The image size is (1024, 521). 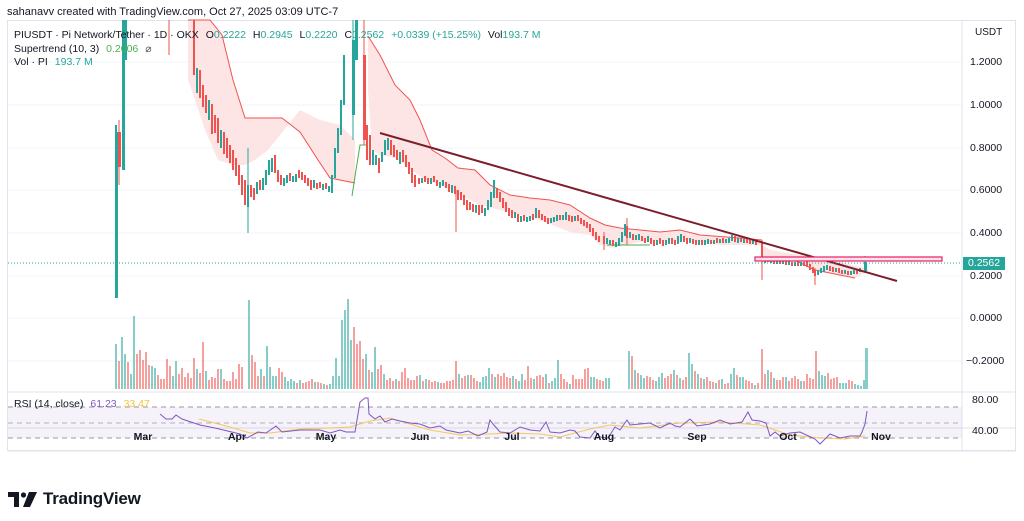 What do you see at coordinates (986, 148) in the screenshot?
I see `price-tick: 0.8000` at bounding box center [986, 148].